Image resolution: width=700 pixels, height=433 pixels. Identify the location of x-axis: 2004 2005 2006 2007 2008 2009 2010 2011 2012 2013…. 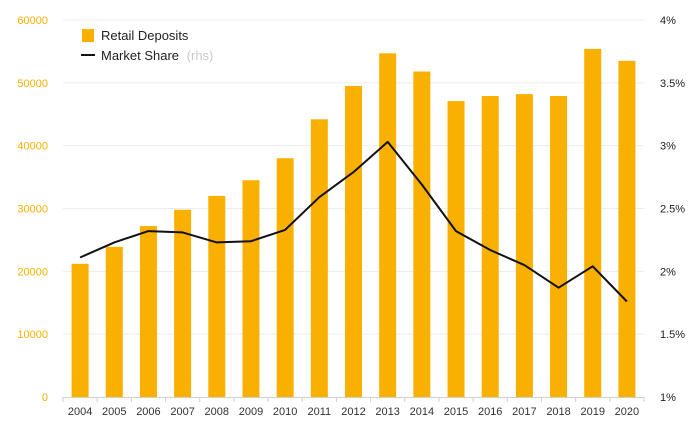
(353, 407).